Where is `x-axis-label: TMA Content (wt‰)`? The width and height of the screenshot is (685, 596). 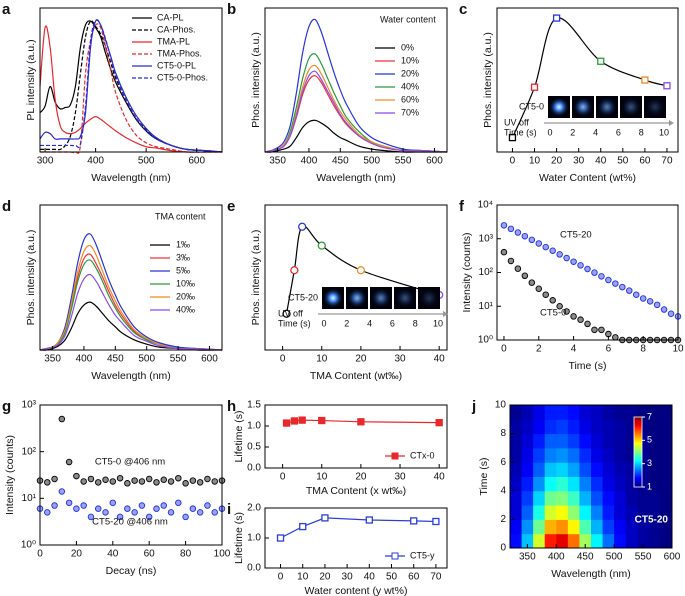
x-axis-label: TMA Content (wt‰) is located at coordinates (356, 376).